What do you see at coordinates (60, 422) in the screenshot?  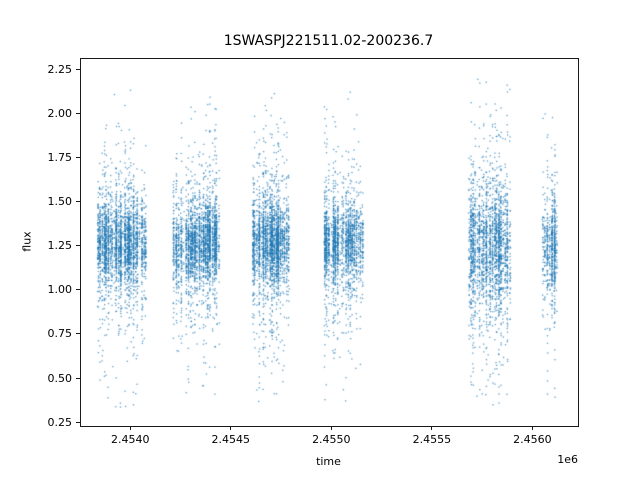 I see `y-tick-label: 0.25` at bounding box center [60, 422].